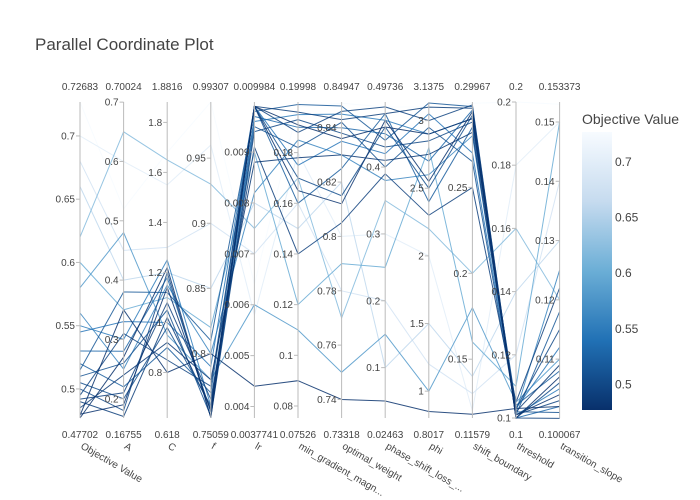  Describe the element at coordinates (417, 324) in the screenshot. I see `axis-tick-label: 1.5` at that location.